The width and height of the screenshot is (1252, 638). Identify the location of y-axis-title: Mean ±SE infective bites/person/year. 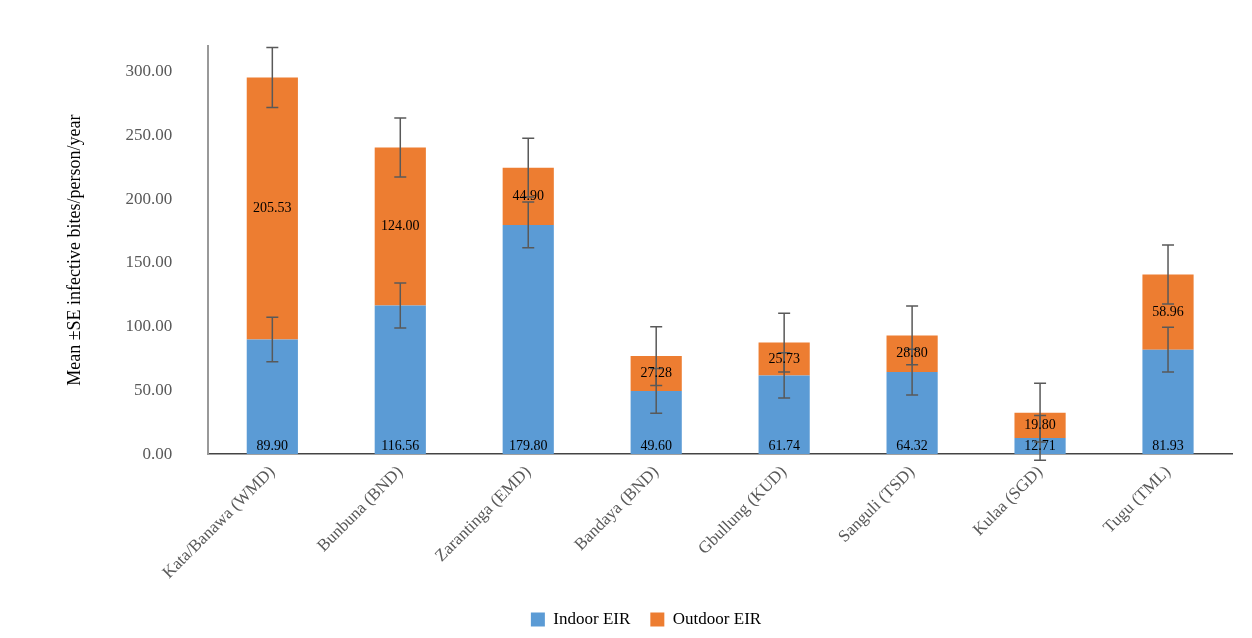
(73, 250).